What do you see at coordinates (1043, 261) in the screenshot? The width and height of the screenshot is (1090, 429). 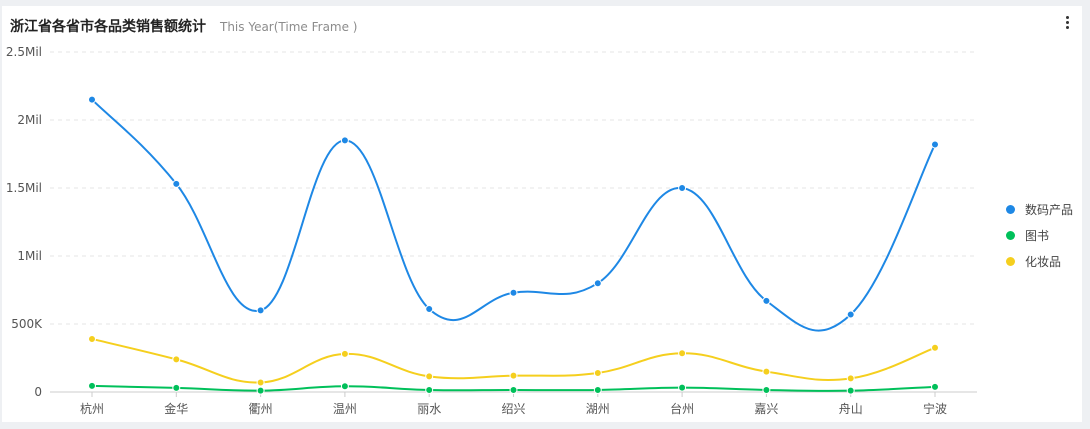 I see `legend-label: 化妆品` at bounding box center [1043, 261].